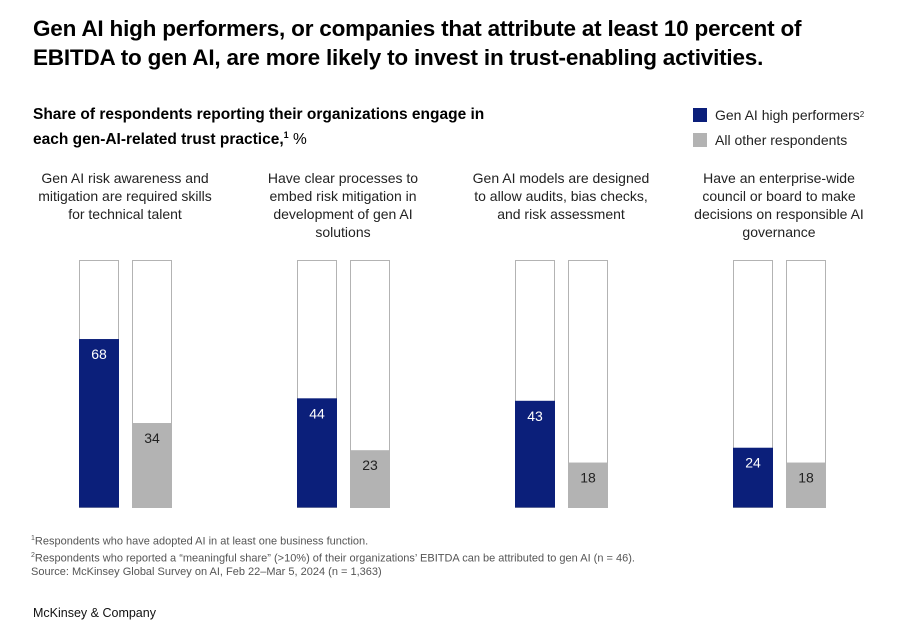 This screenshot has width=897, height=640. I want to click on data-label: 44, so click(317, 413).